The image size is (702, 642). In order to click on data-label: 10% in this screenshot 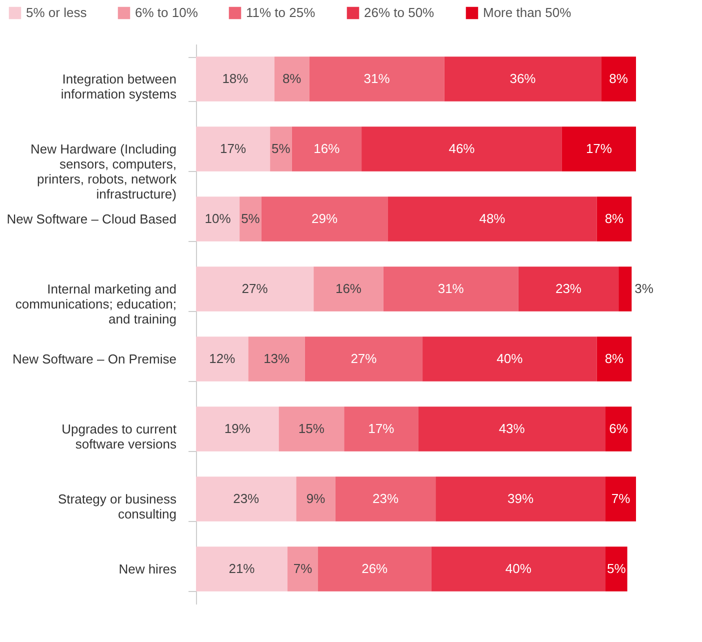, I will do `click(218, 218)`.